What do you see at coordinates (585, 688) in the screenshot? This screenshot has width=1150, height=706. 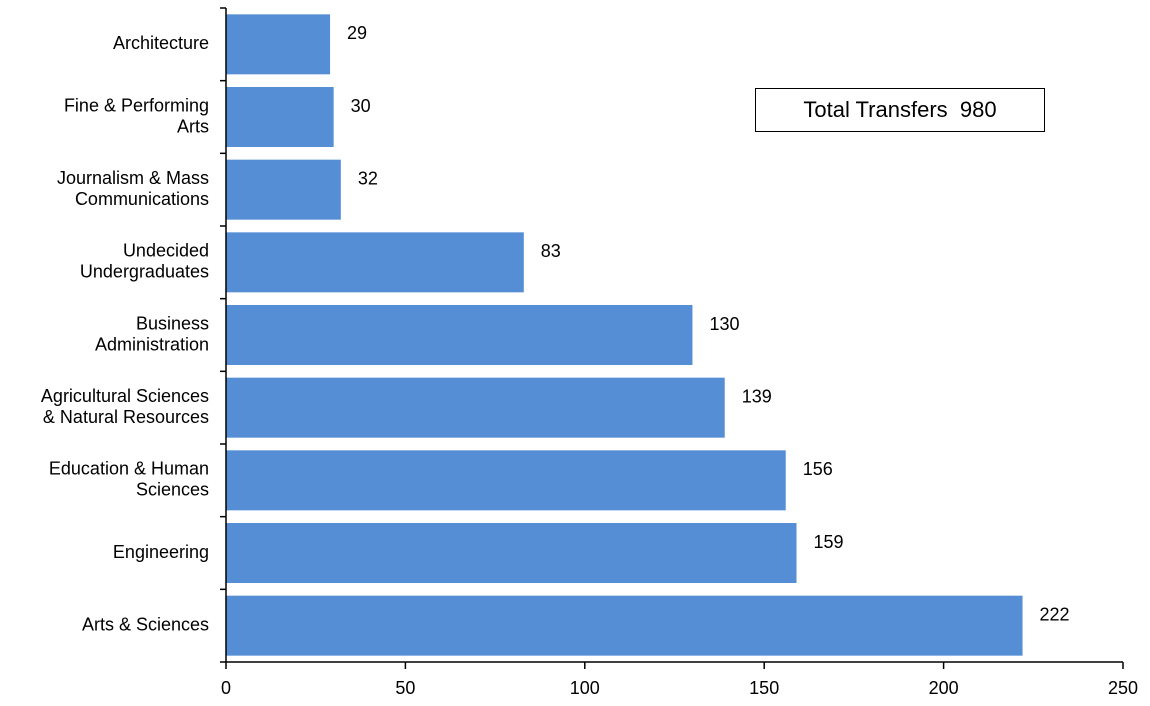 I see `x-tick-label: 100` at bounding box center [585, 688].